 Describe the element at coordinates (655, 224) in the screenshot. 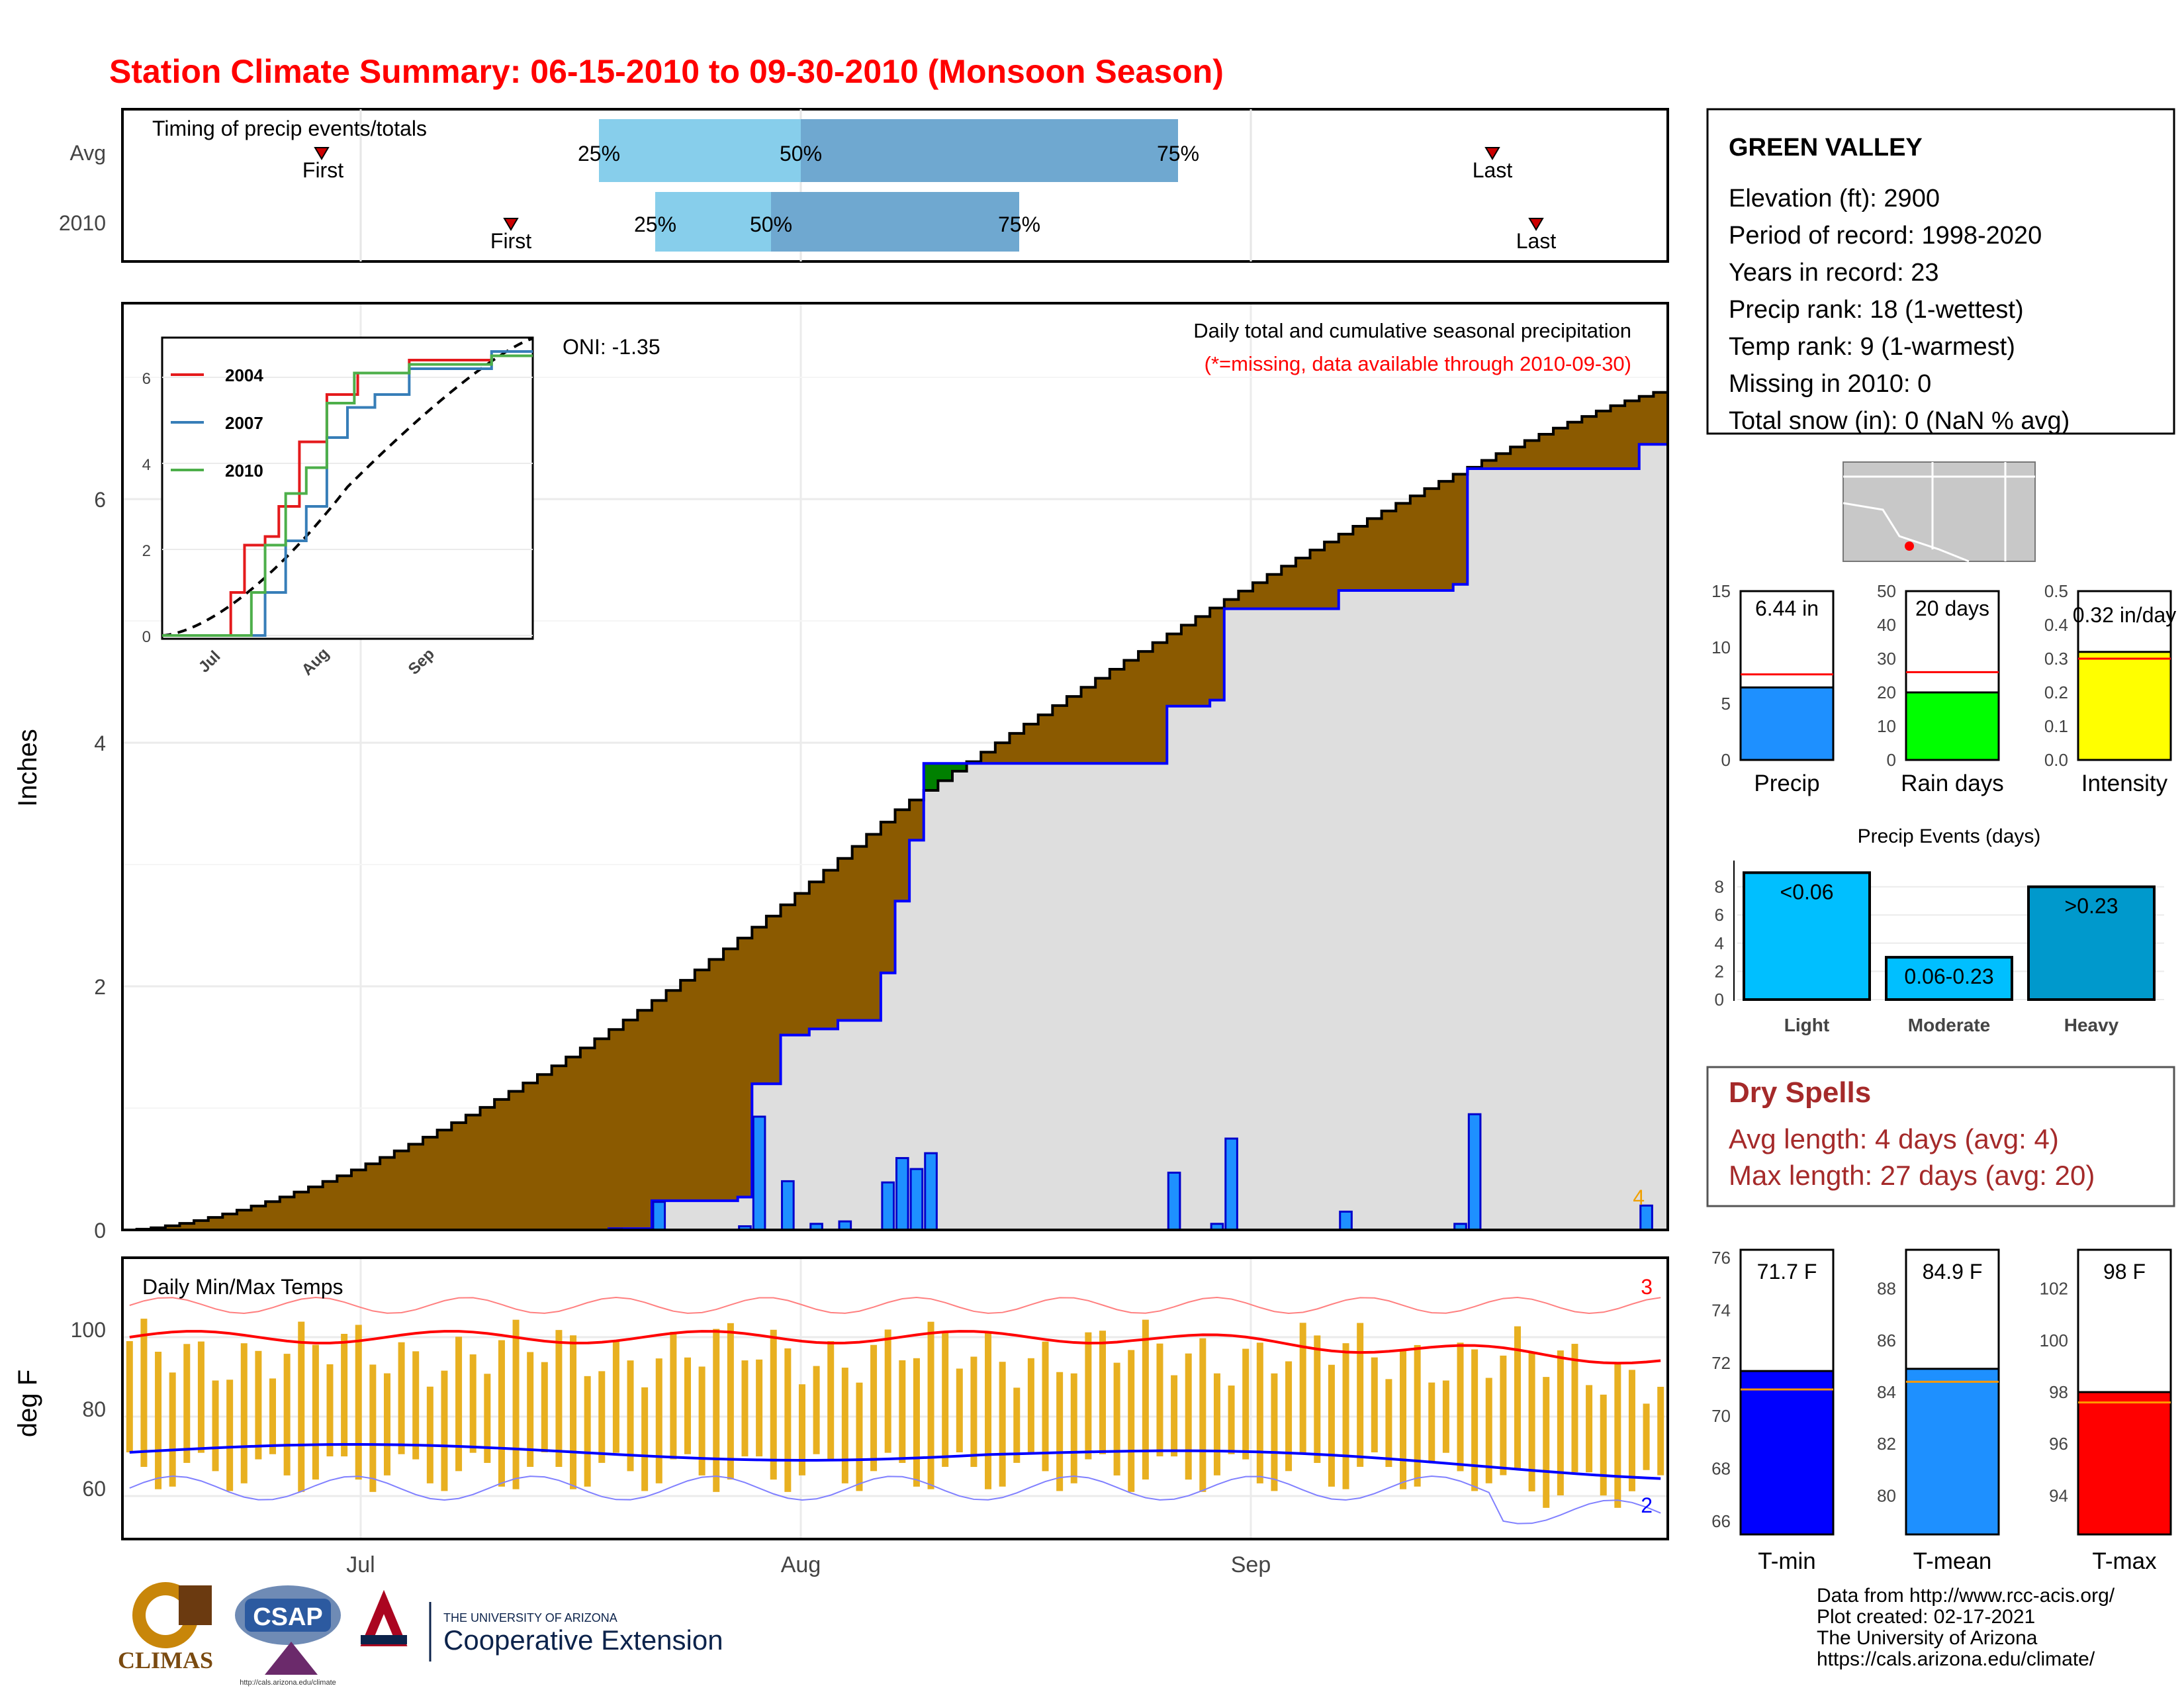

I see `y2010-p25: 25%` at that location.